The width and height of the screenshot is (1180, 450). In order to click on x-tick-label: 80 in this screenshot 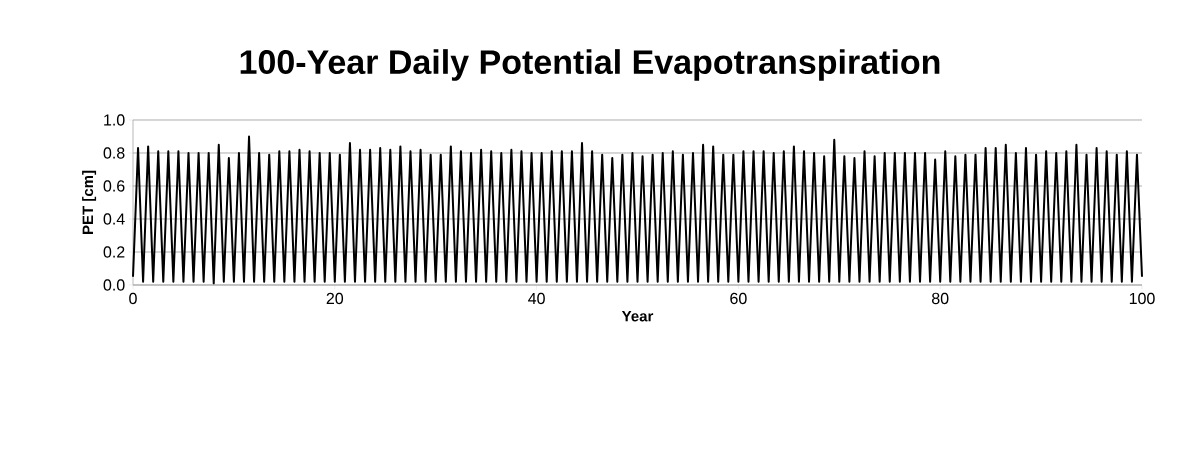, I will do `click(940, 298)`.